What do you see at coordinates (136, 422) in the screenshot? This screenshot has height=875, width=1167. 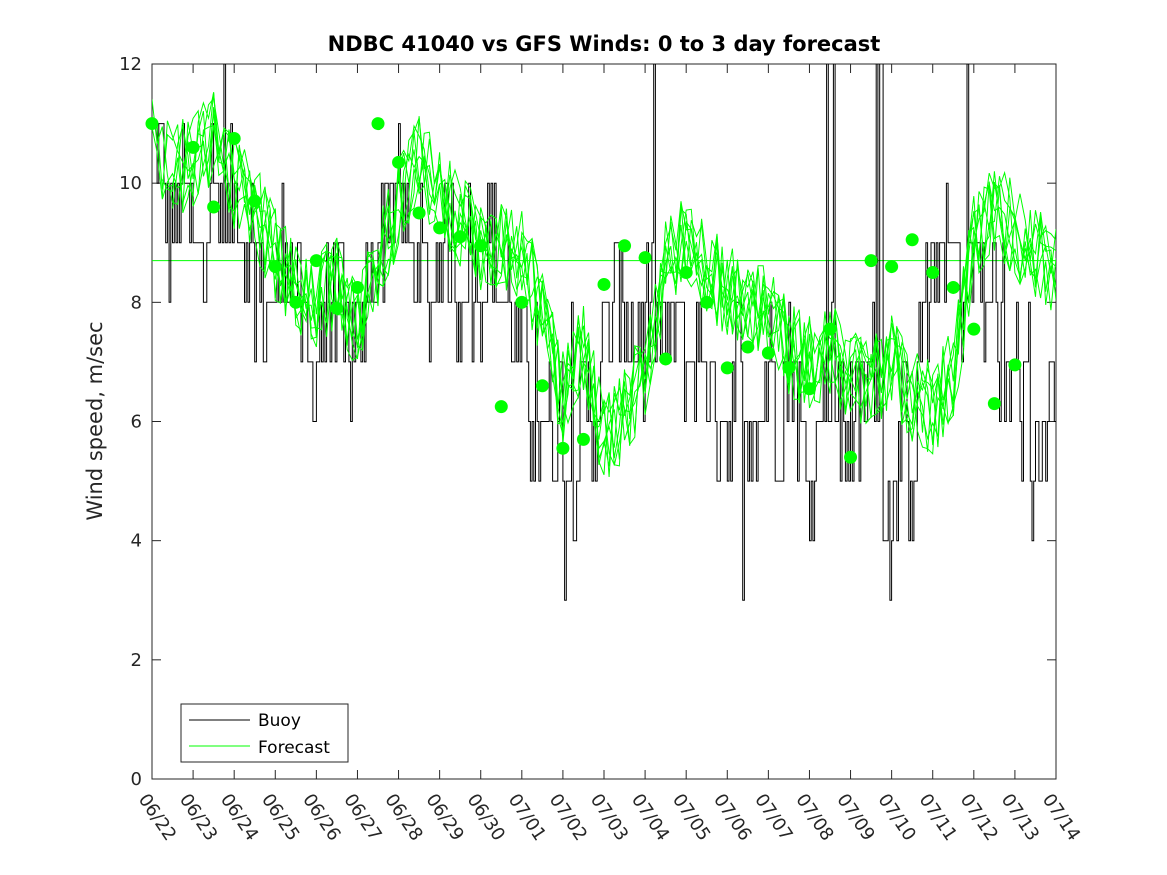 I see `y-tick-label: 6` at bounding box center [136, 422].